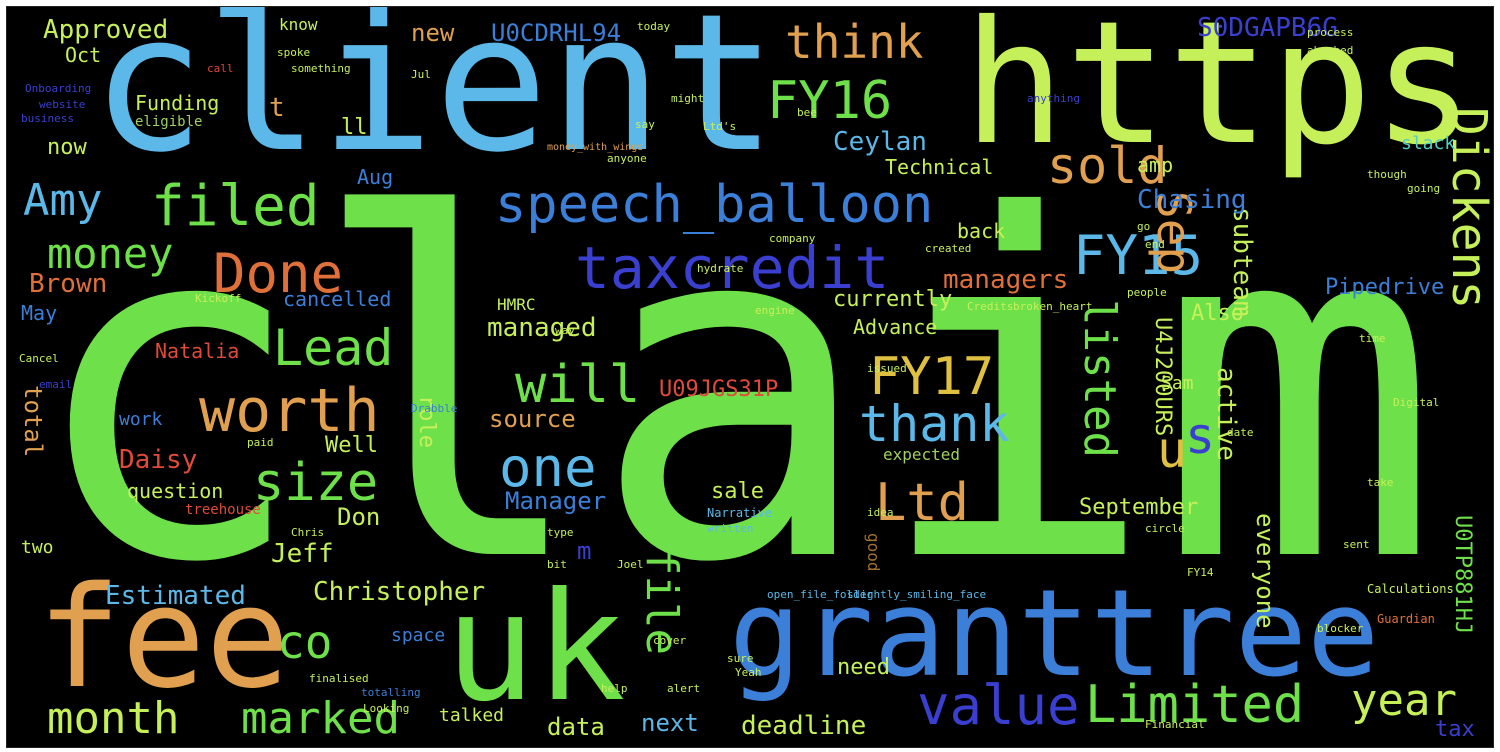 The height and width of the screenshot is (752, 1500). I want to click on word-filed: filed, so click(235, 206).